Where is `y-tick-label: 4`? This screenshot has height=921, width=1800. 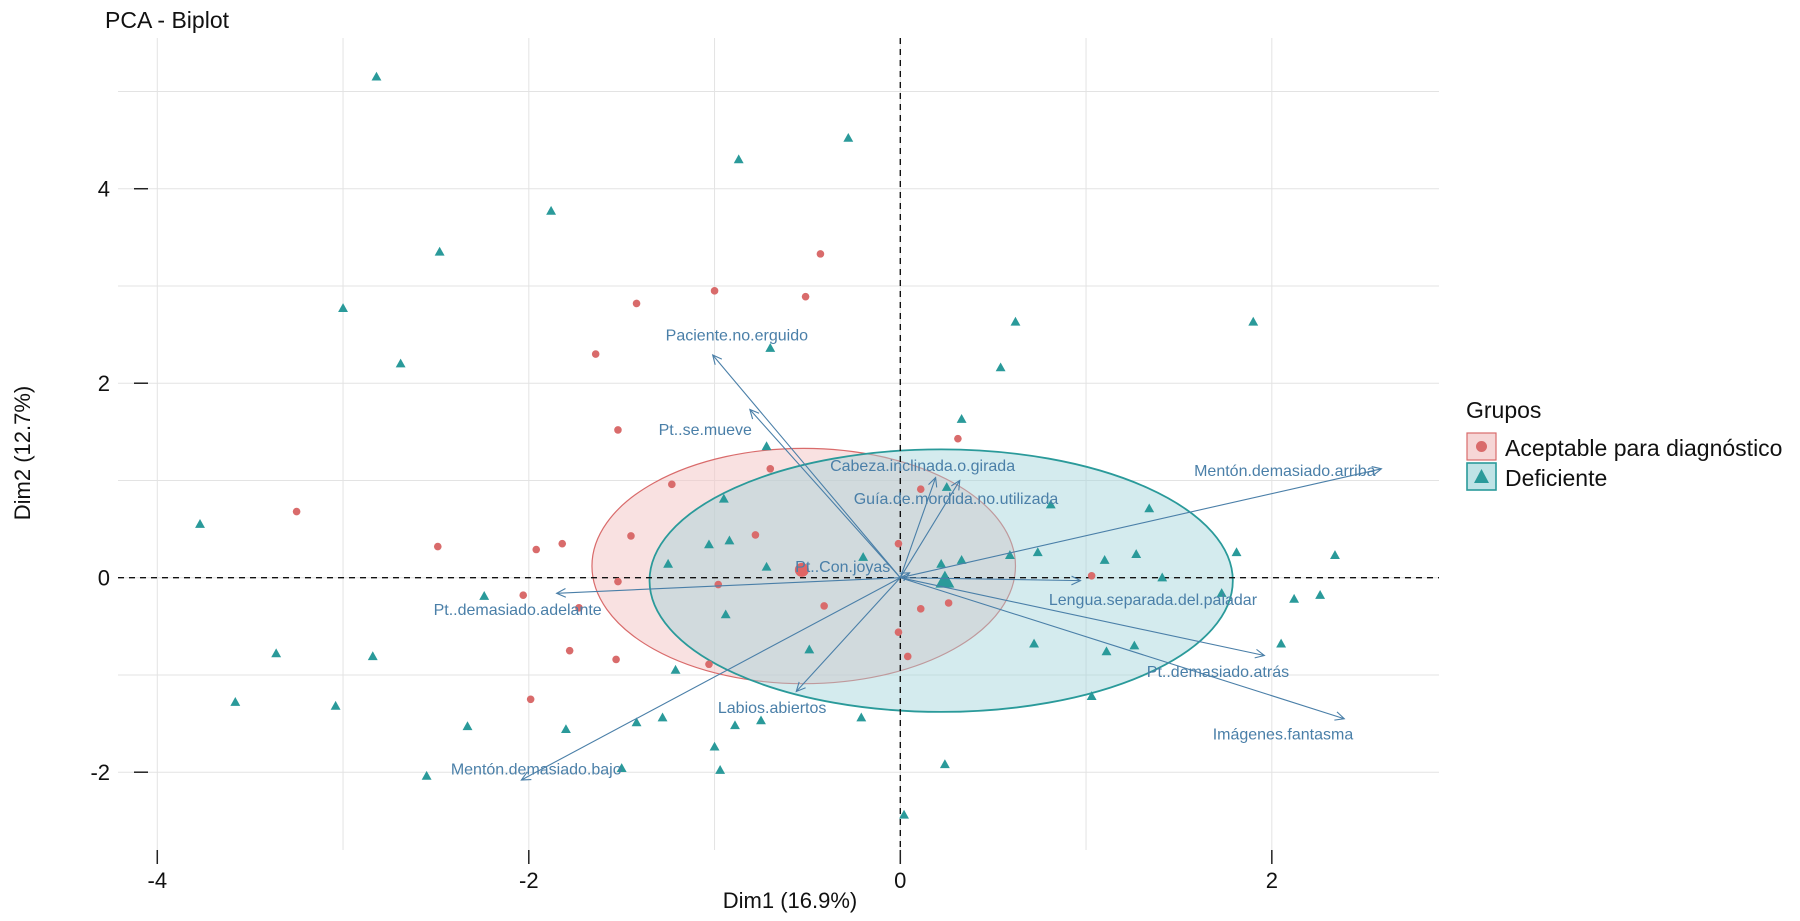
y-tick-label: 4 is located at coordinates (104, 189).